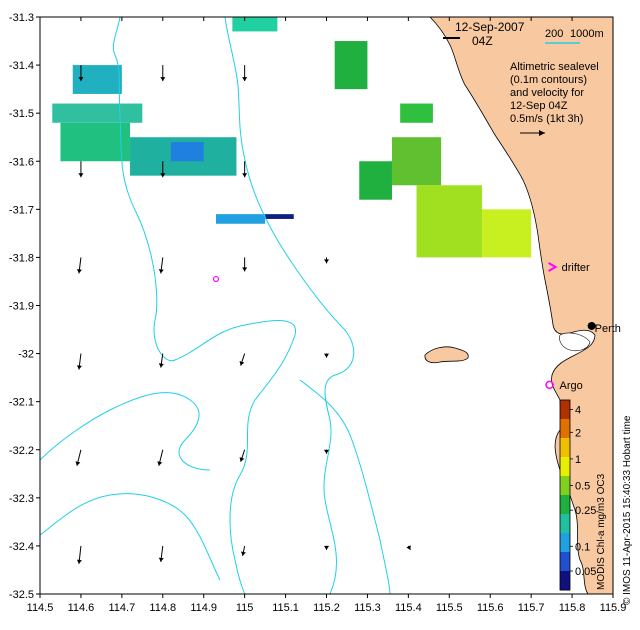 This screenshot has height=630, width=640. Describe the element at coordinates (21, 595) in the screenshot. I see `y-tick-label: -32.5` at that location.